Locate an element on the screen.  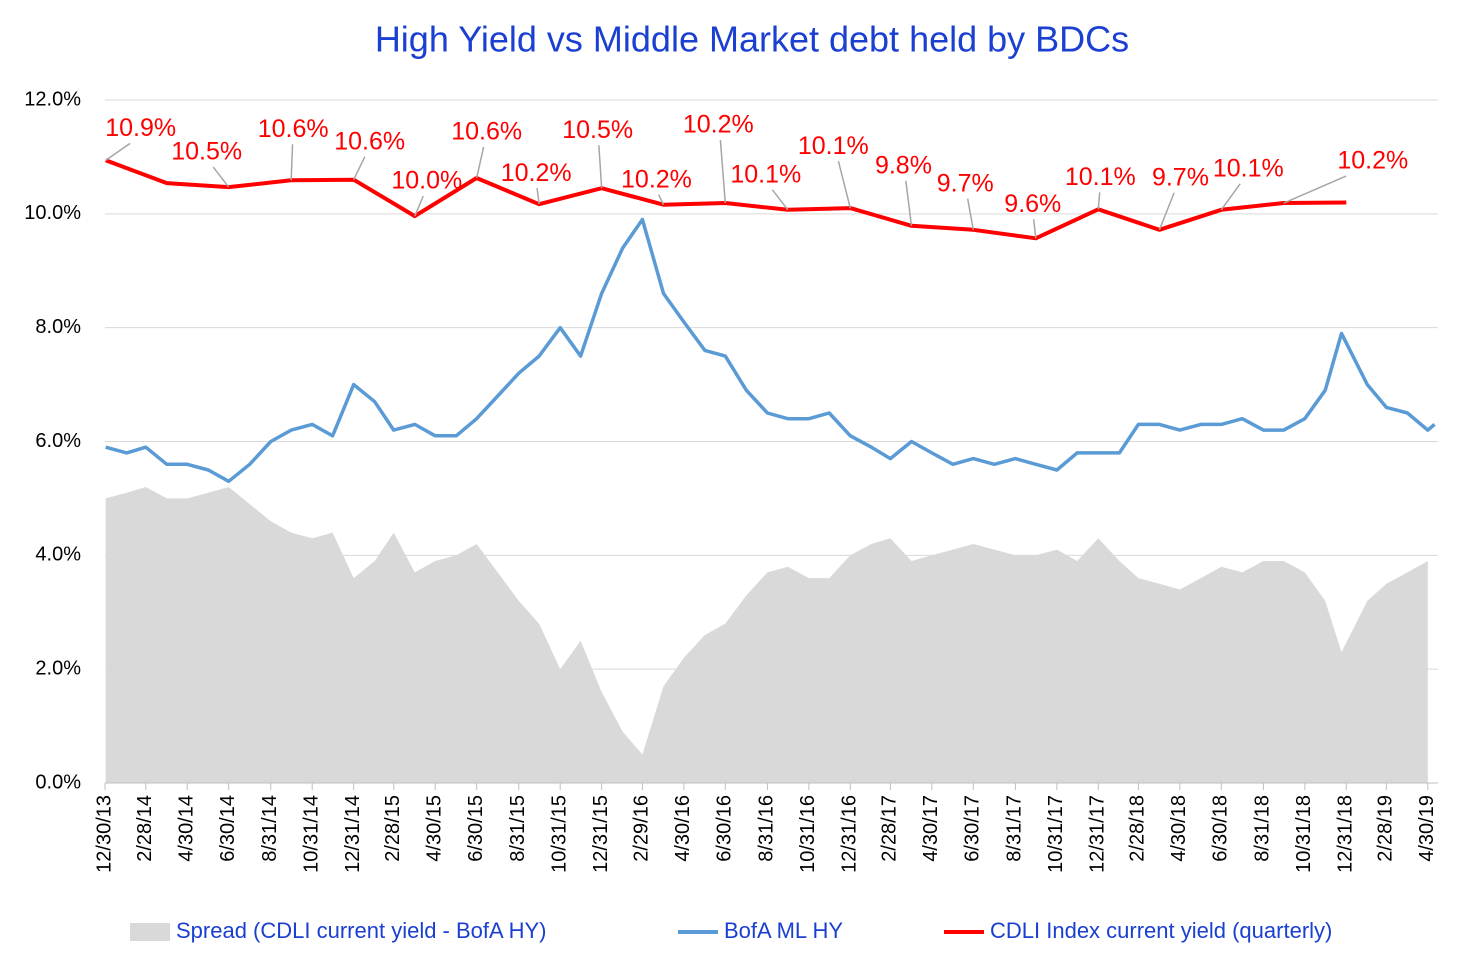
x-tick-label: 6/30/15 is located at coordinates (476, 828).